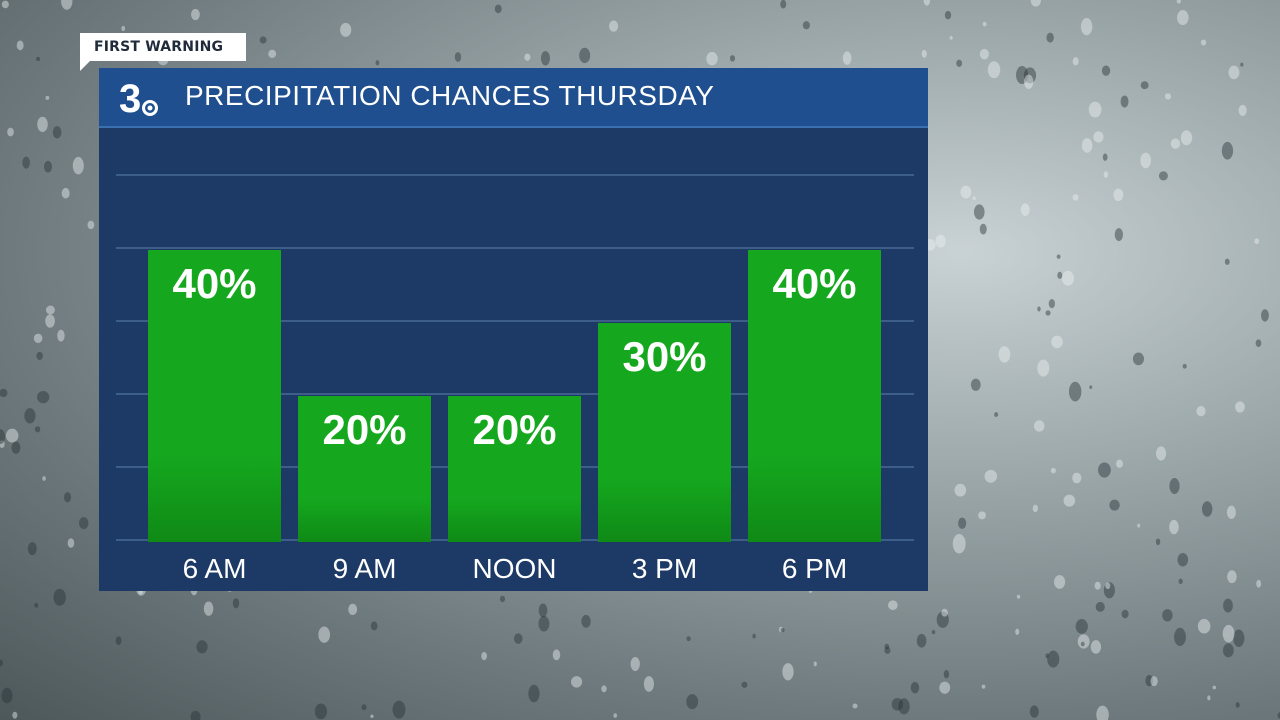 The width and height of the screenshot is (1280, 720). Describe the element at coordinates (159, 47) in the screenshot. I see `first-warning-label: FIRST WARNING` at that location.